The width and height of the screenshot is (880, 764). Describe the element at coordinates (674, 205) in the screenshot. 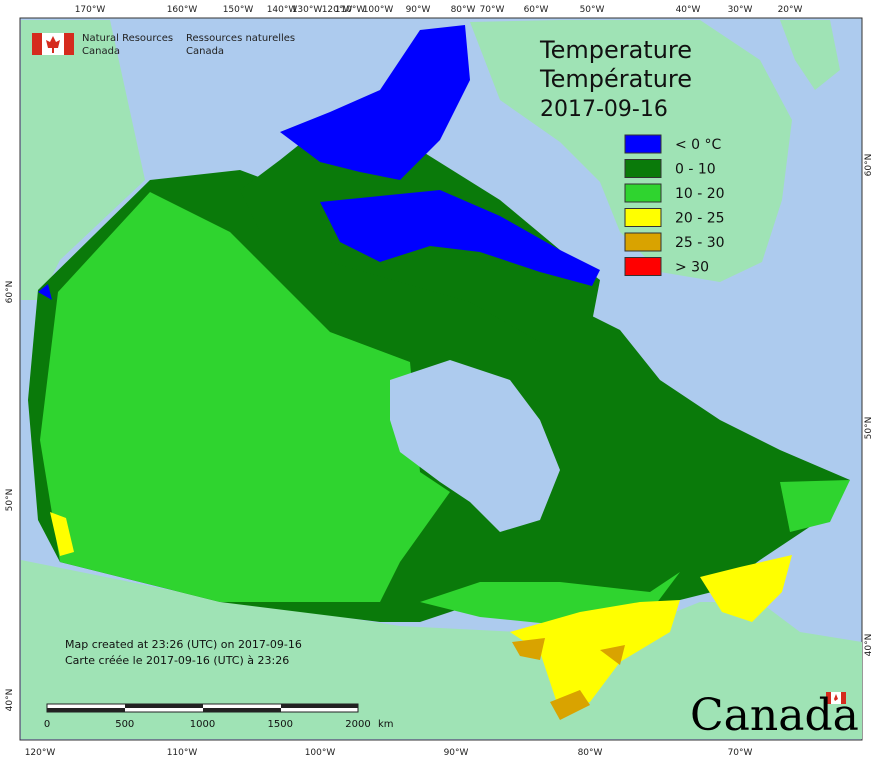

I see `legend: < 0 °C 0 - 10 10 - 20 20 - 25 25 - 30 > 30` at that location.